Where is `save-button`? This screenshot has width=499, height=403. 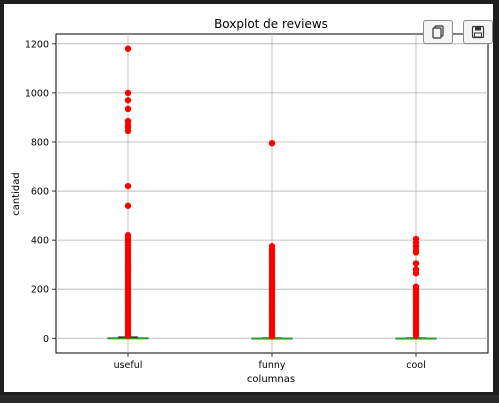 save-button is located at coordinates (478, 32).